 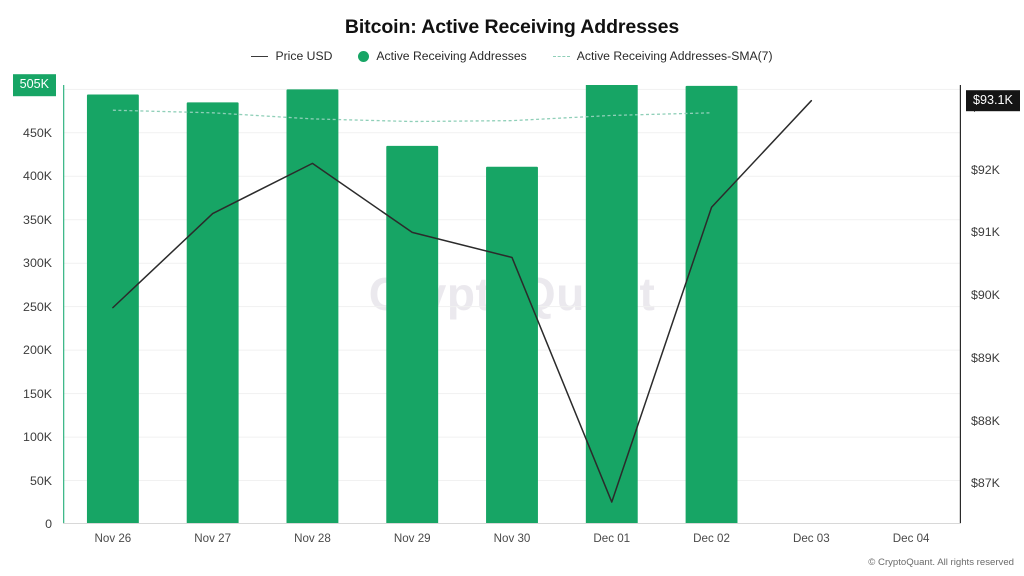 I want to click on line-icon, so click(x=260, y=56).